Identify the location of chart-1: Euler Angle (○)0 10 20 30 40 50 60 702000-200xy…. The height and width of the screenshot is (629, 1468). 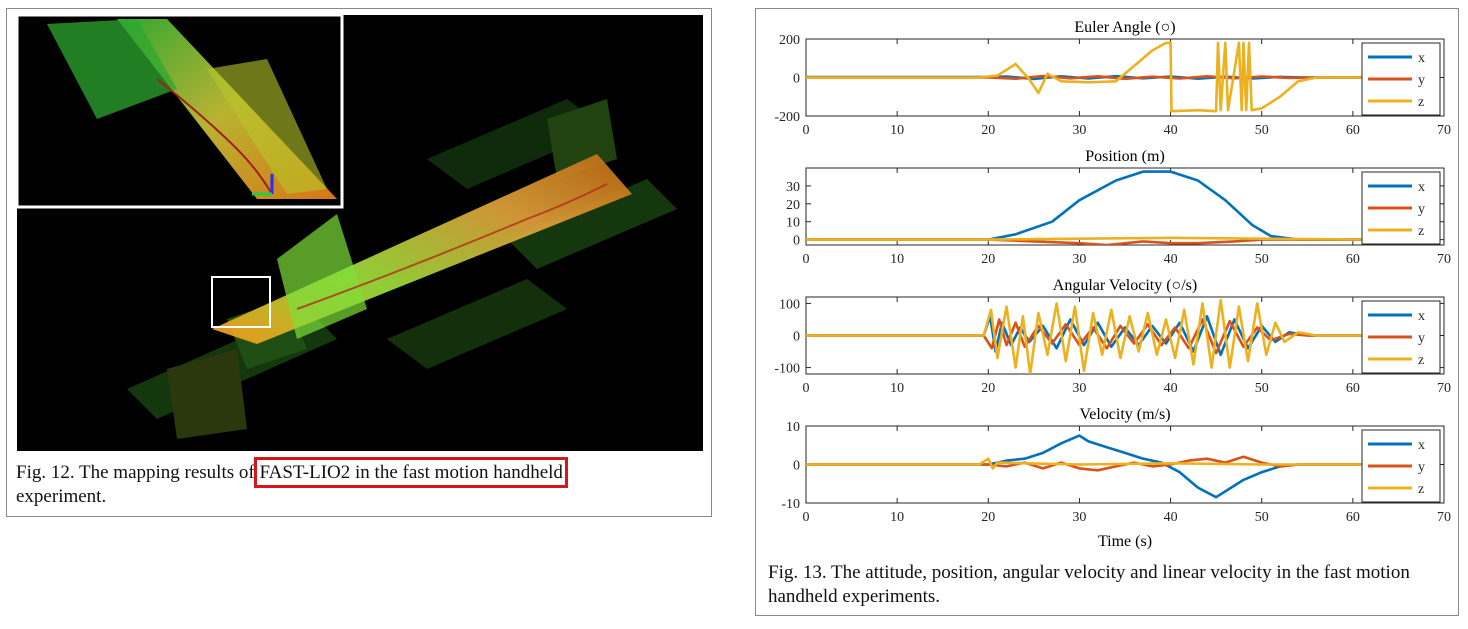
(1112, 78).